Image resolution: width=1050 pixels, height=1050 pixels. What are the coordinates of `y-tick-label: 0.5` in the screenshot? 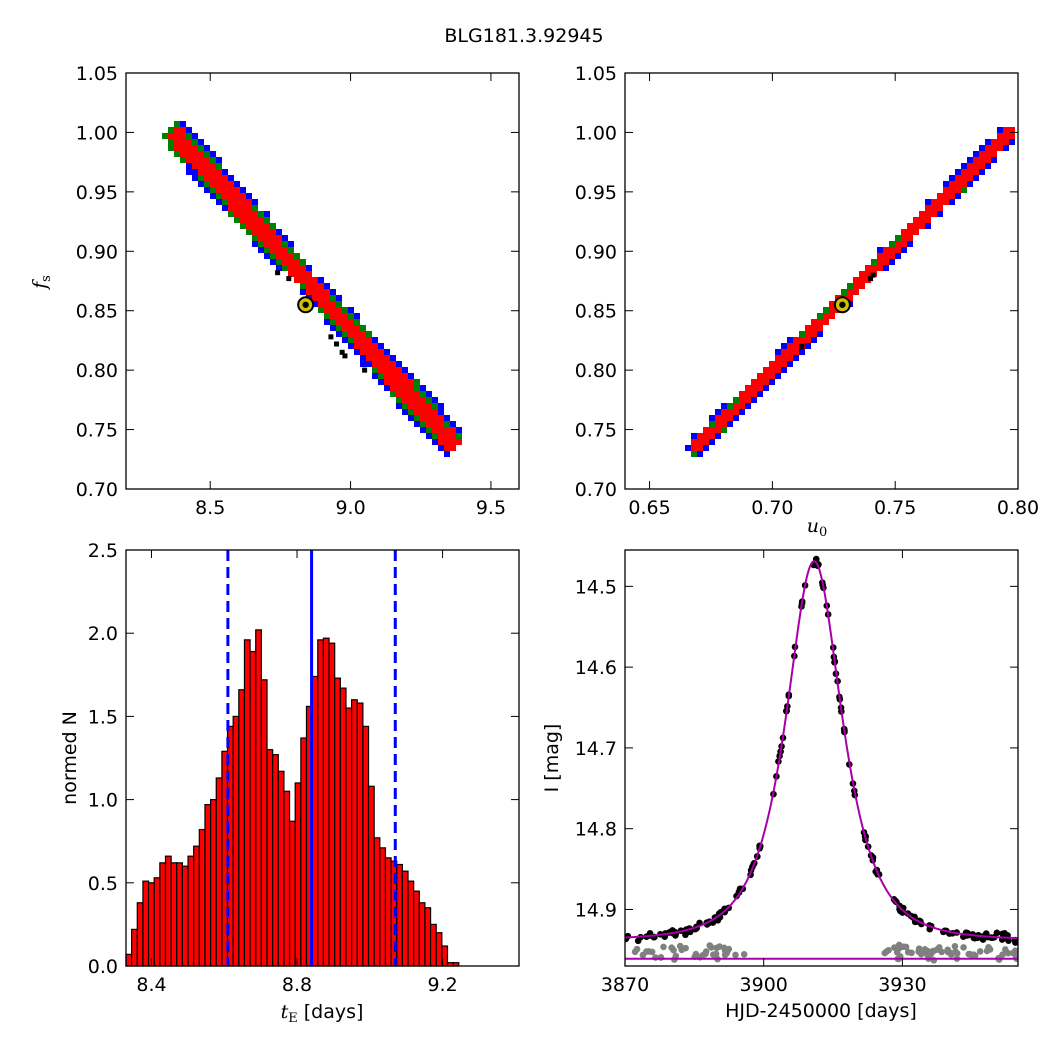 It's located at (103, 884).